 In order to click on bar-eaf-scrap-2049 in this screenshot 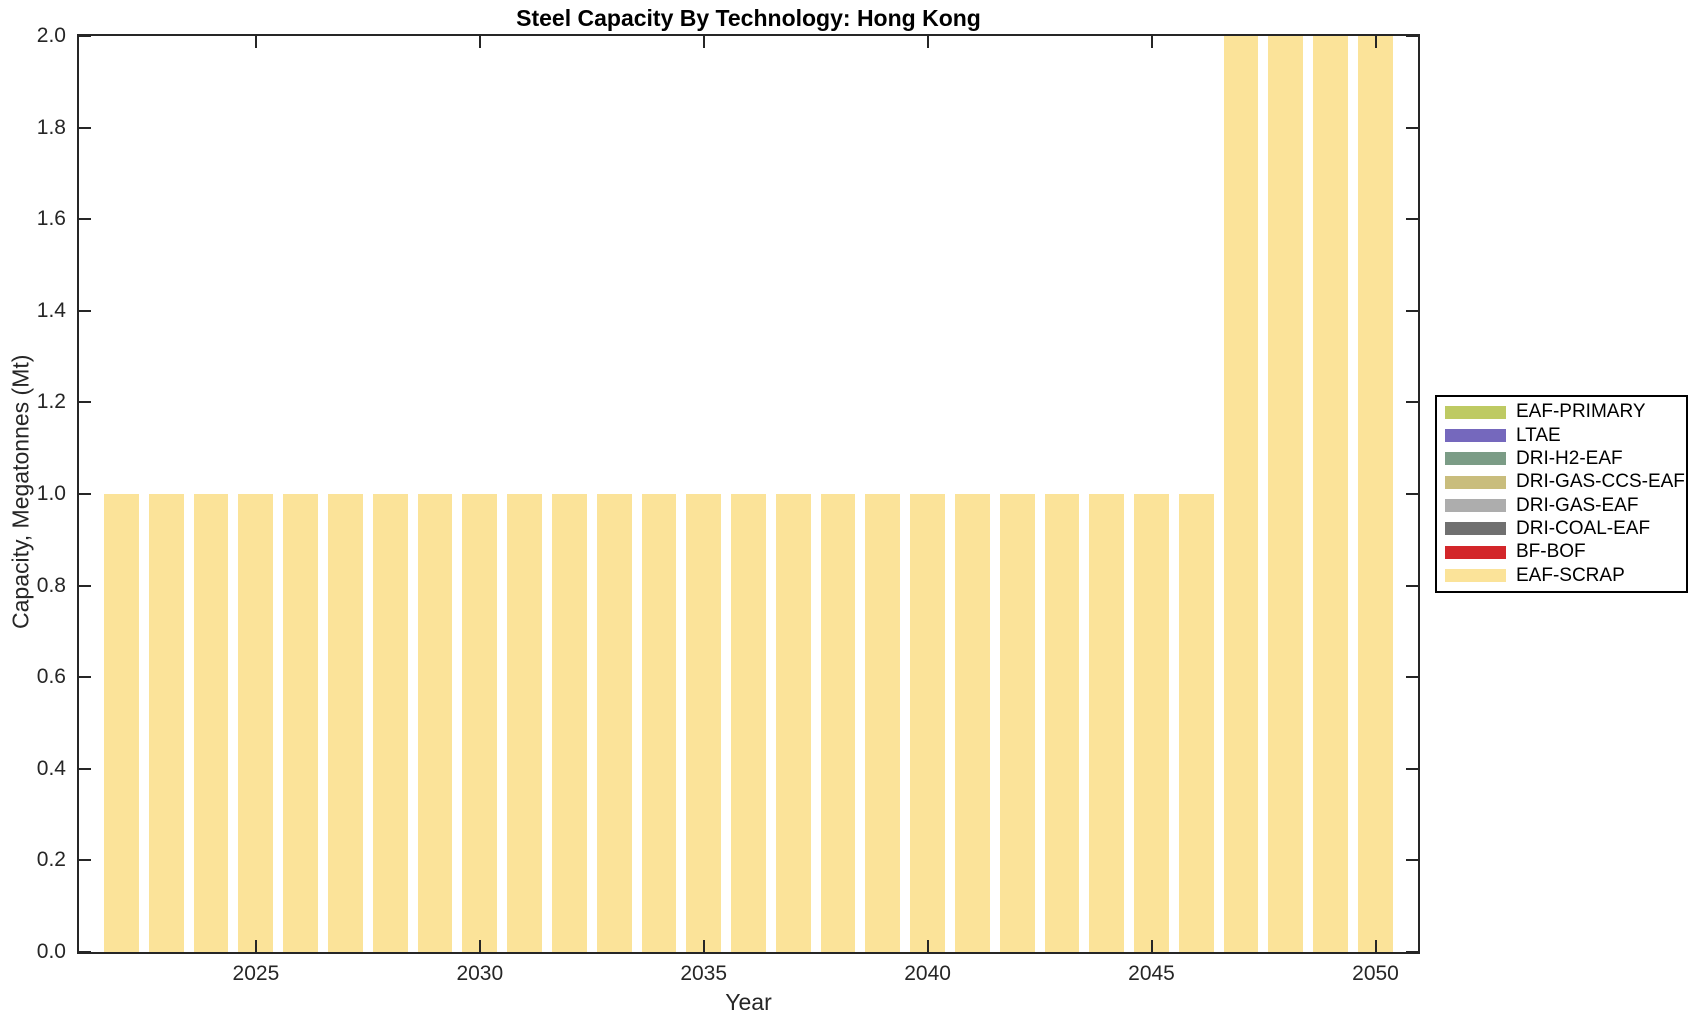, I will do `click(1331, 494)`.